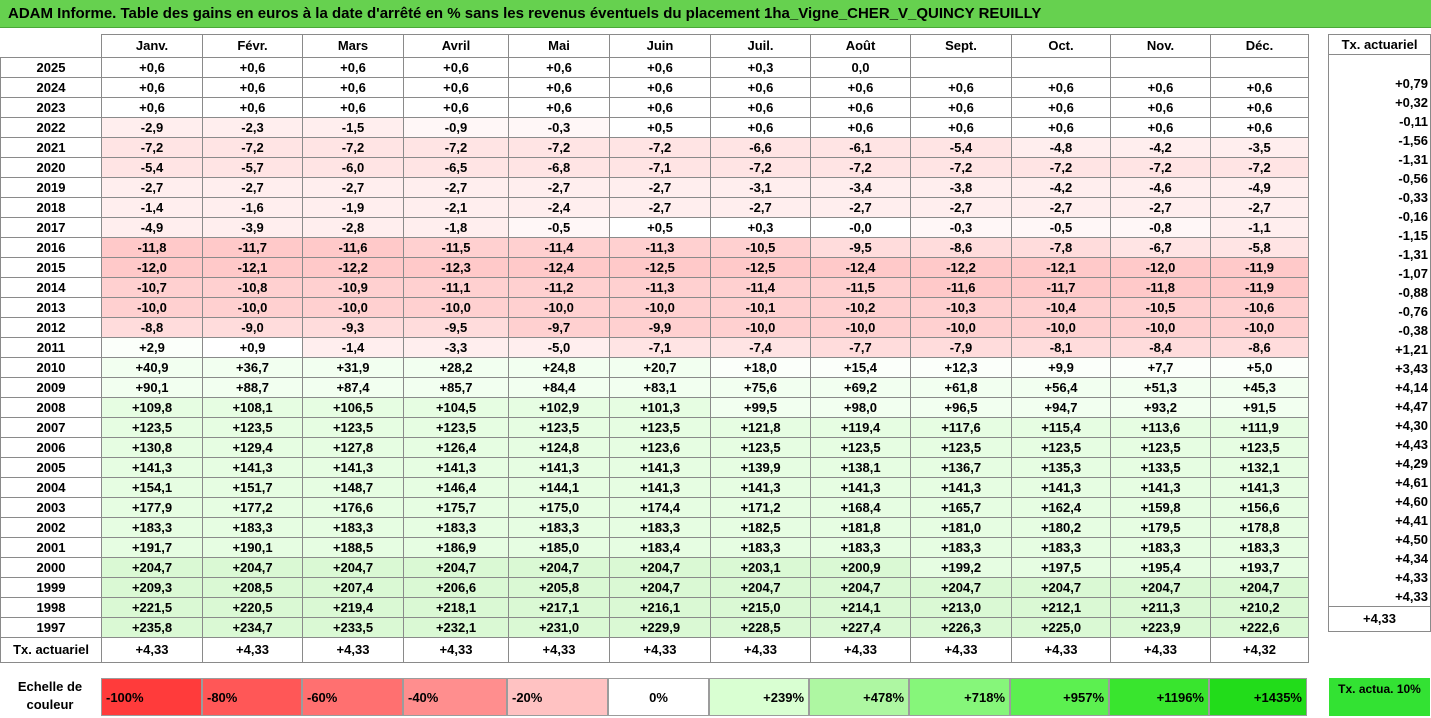 Image resolution: width=1431 pixels, height=718 pixels. I want to click on table-row: 2025 +0,6 +0,6 +0,6 +0,6 +0,6 +0,6 +0,3 0,0, so click(654, 67).